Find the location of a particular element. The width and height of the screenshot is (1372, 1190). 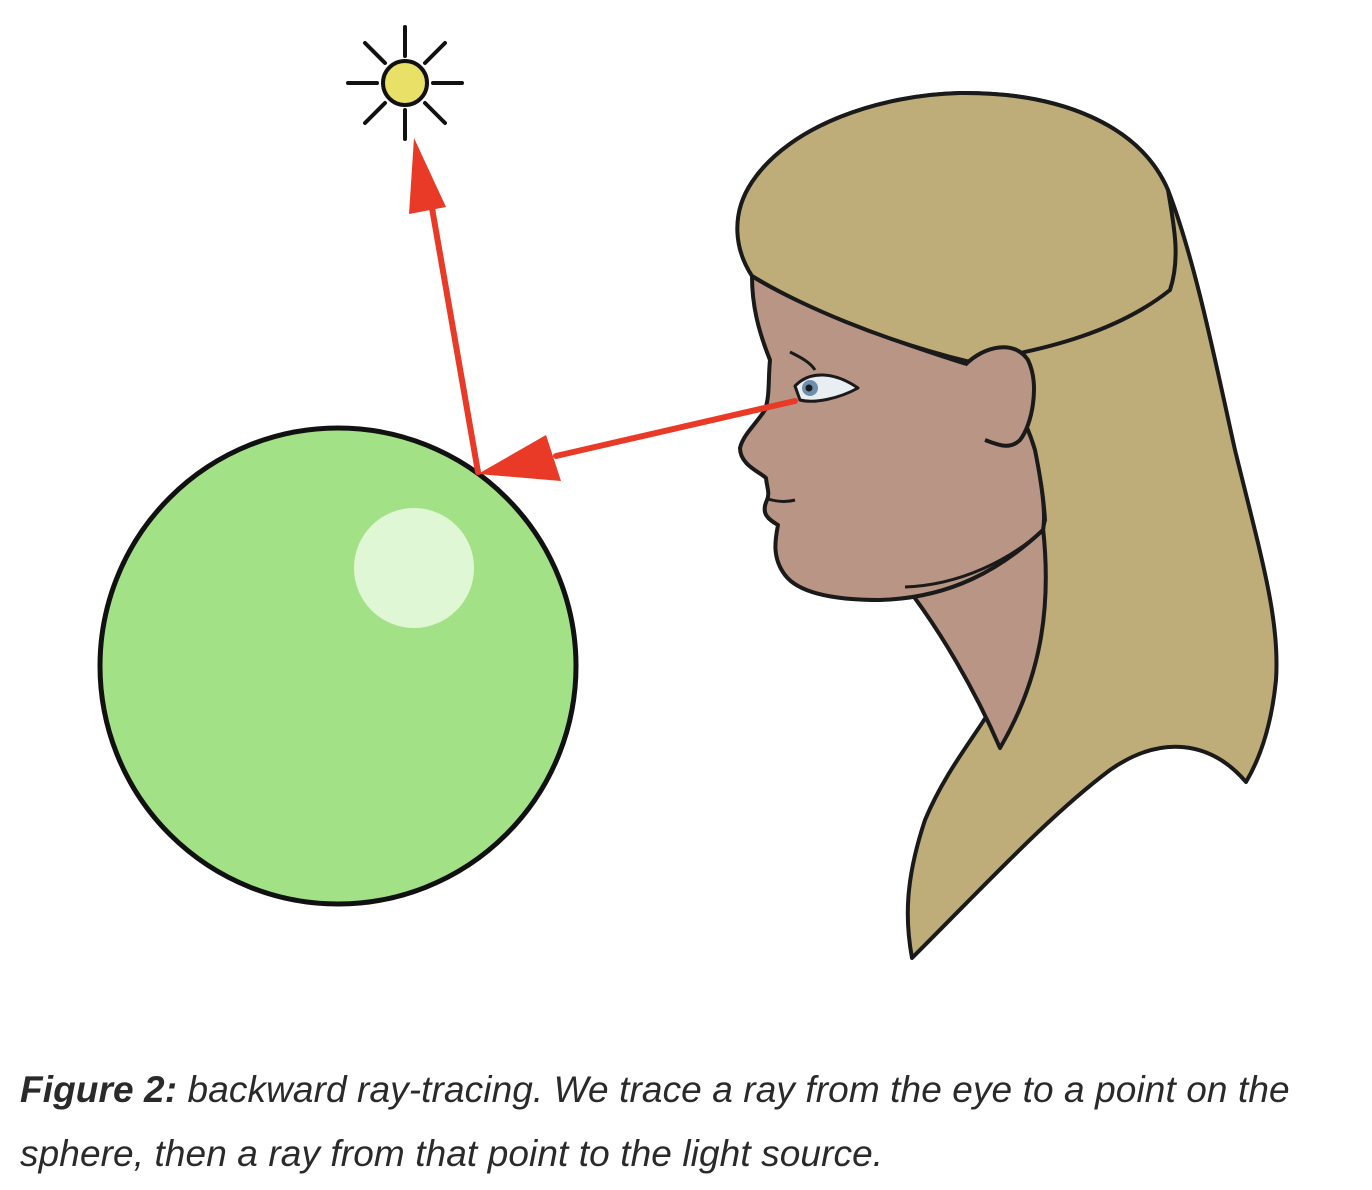

rays is located at coordinates (603, 309).